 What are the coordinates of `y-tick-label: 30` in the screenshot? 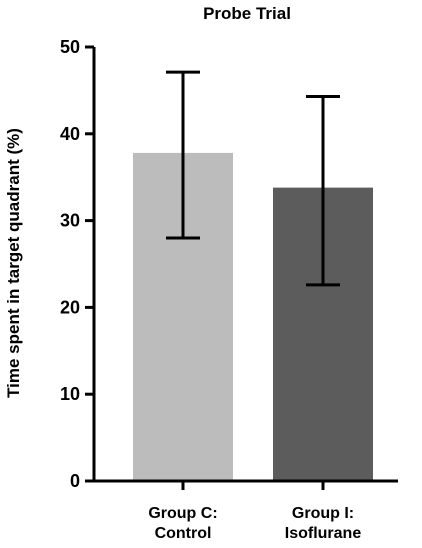 It's located at (70, 221).